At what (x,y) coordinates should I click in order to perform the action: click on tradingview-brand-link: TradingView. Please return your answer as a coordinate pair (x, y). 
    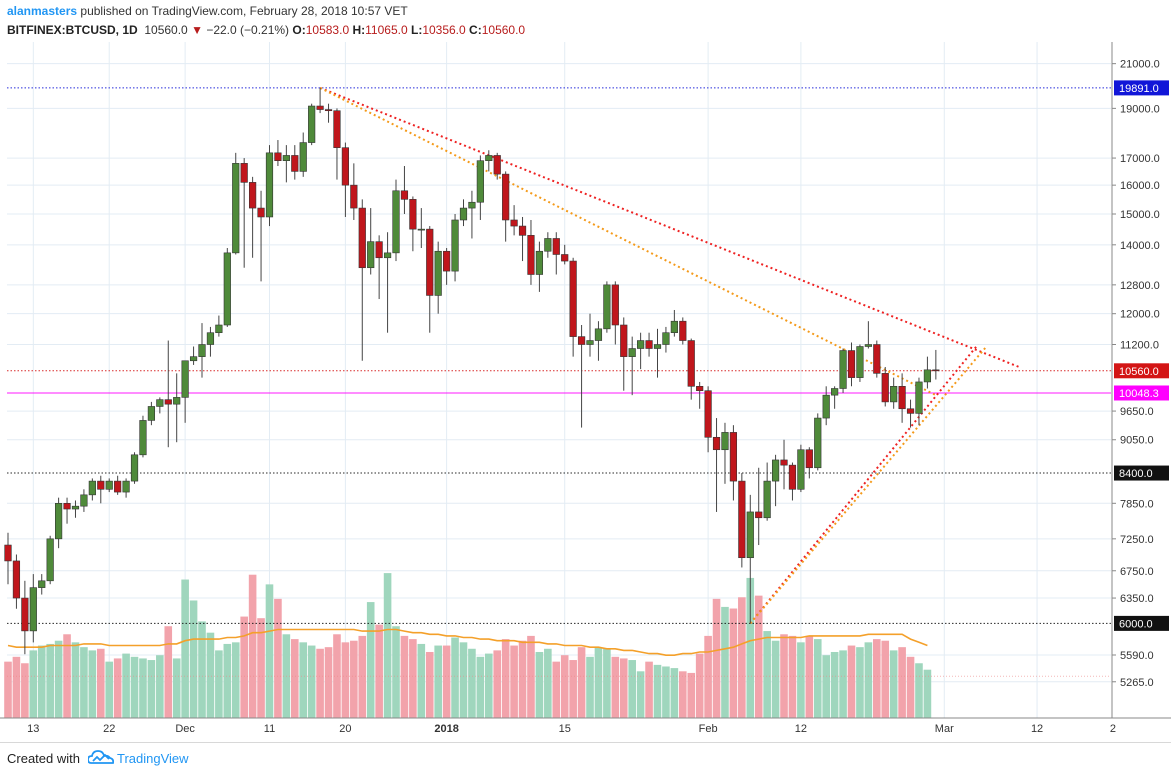
    Looking at the image, I should click on (153, 758).